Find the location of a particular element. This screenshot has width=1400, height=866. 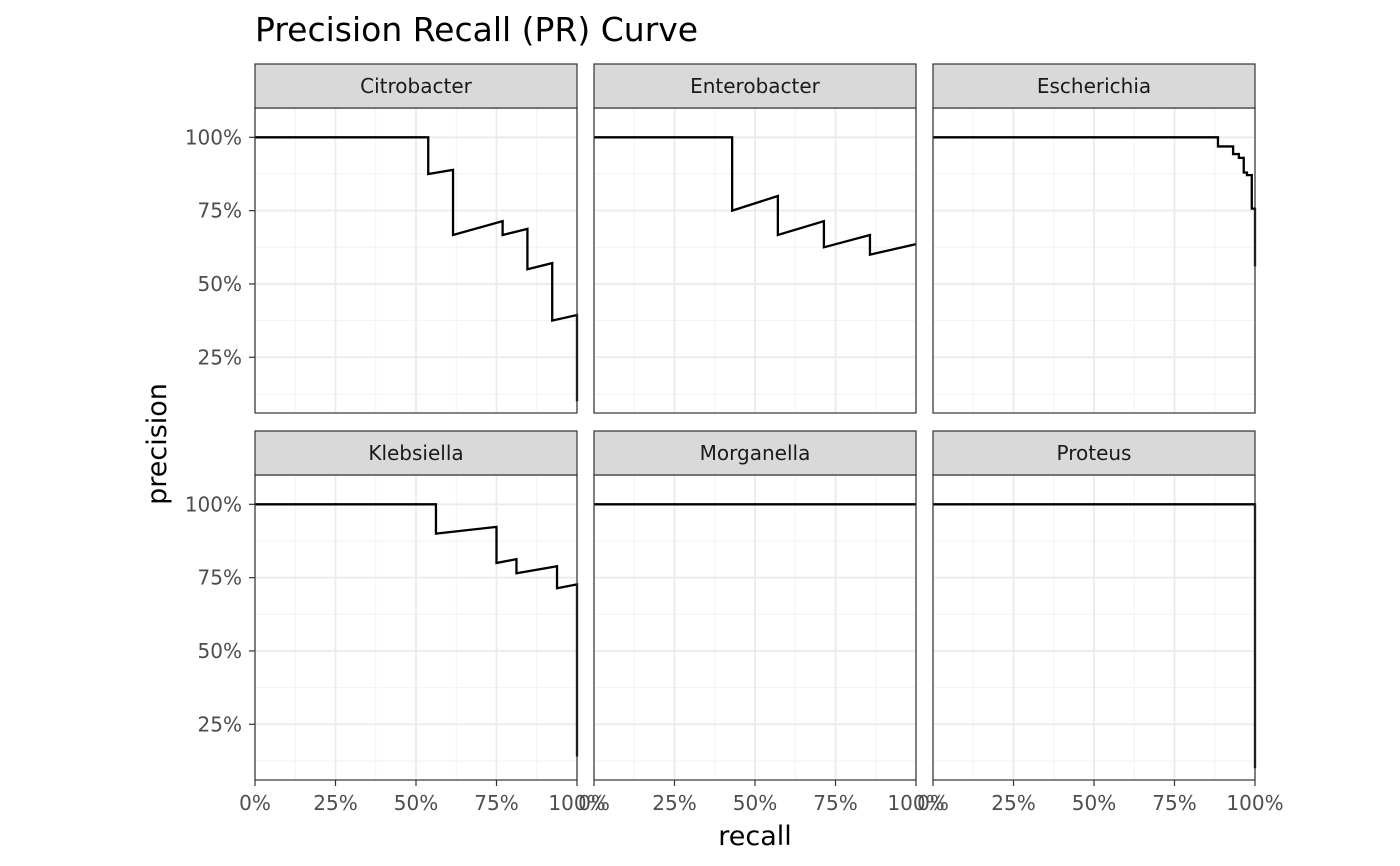

pr-curve-line-citrobacter is located at coordinates (417, 269).